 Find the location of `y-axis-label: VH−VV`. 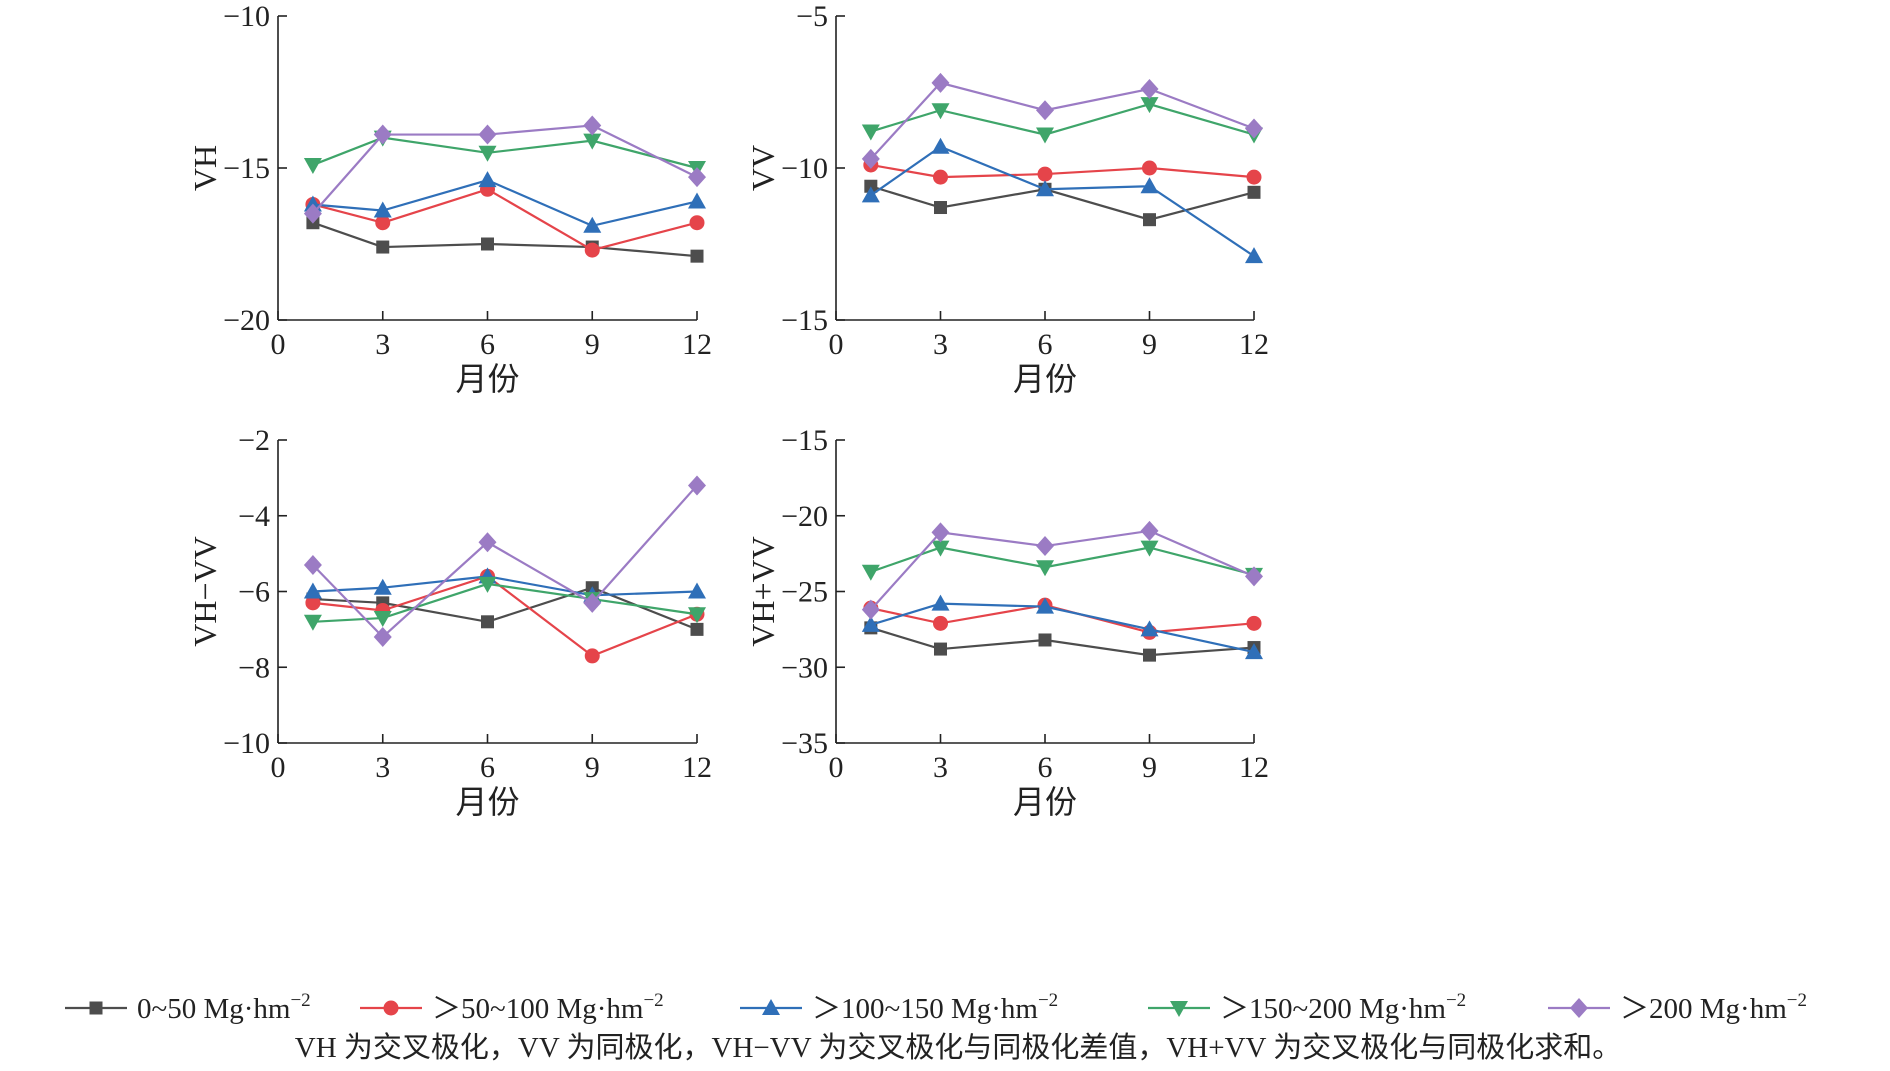

y-axis-label: VH−VV is located at coordinates (205, 591).